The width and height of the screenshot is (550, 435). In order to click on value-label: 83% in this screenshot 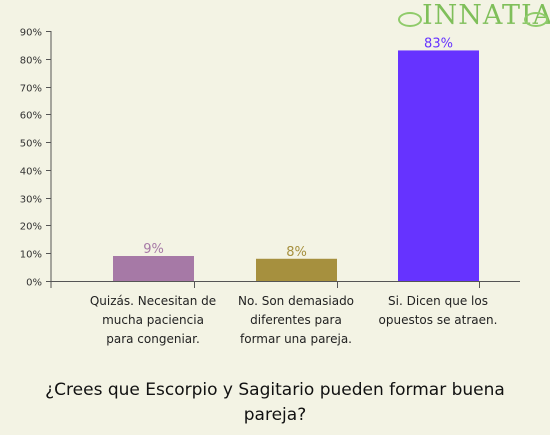, I will do `click(438, 43)`.